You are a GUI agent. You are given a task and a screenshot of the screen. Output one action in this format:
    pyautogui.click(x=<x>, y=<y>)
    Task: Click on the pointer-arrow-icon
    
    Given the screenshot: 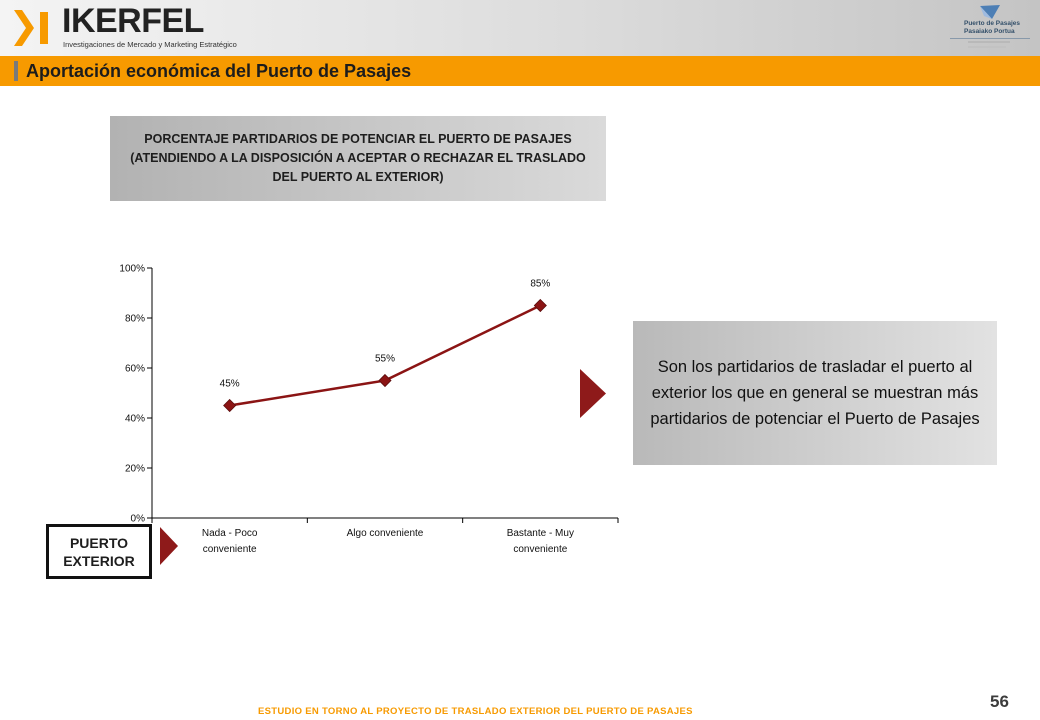 What is the action you would take?
    pyautogui.click(x=169, y=546)
    